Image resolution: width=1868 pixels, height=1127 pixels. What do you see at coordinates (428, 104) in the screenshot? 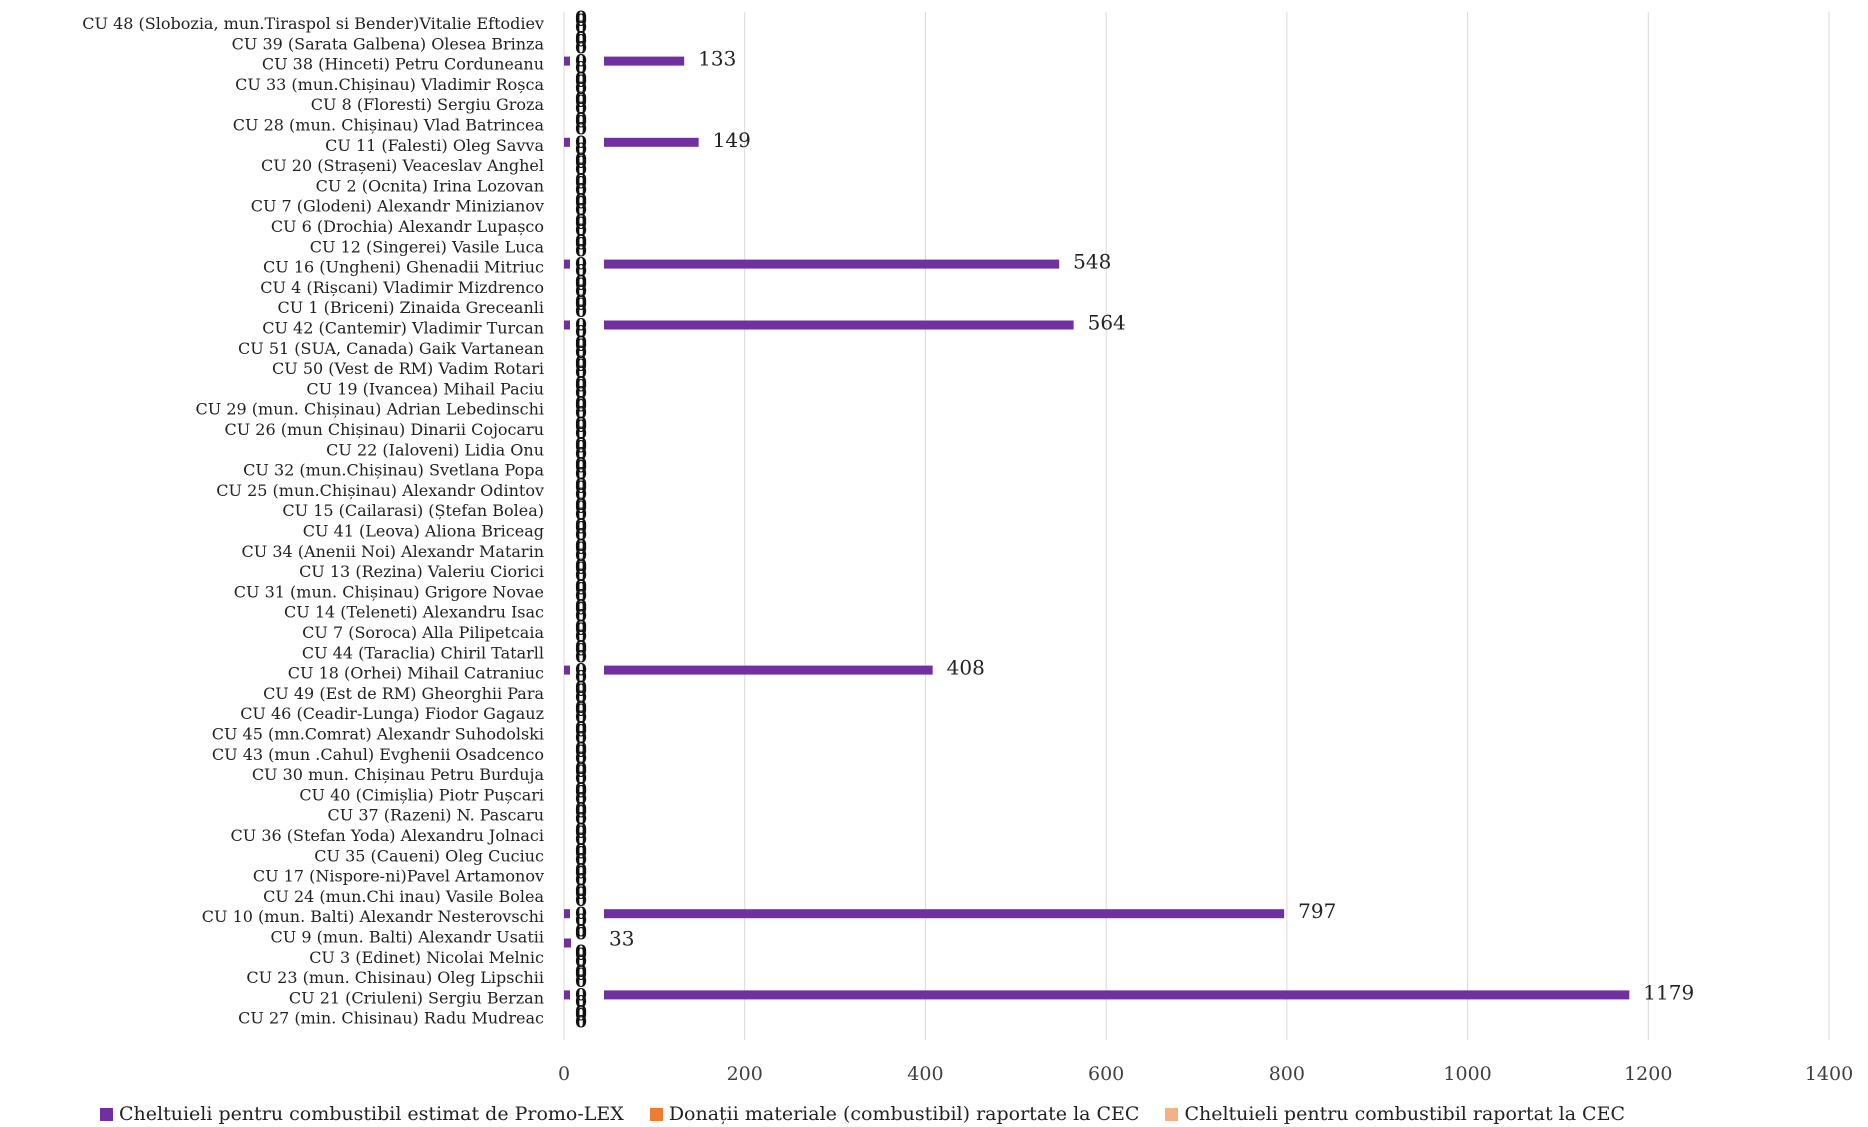
I see `category-label: CU 8 (Floresti) Sergiu Groza` at bounding box center [428, 104].